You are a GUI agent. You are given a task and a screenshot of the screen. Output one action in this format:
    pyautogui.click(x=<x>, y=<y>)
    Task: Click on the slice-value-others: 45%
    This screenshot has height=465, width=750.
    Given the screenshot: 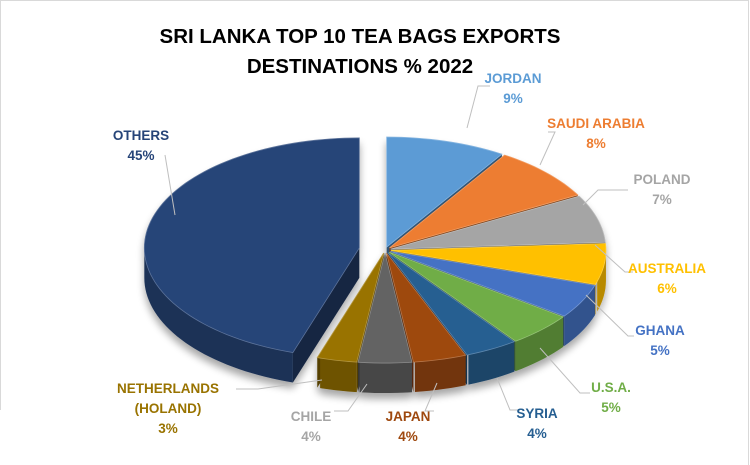 What is the action you would take?
    pyautogui.click(x=140, y=155)
    